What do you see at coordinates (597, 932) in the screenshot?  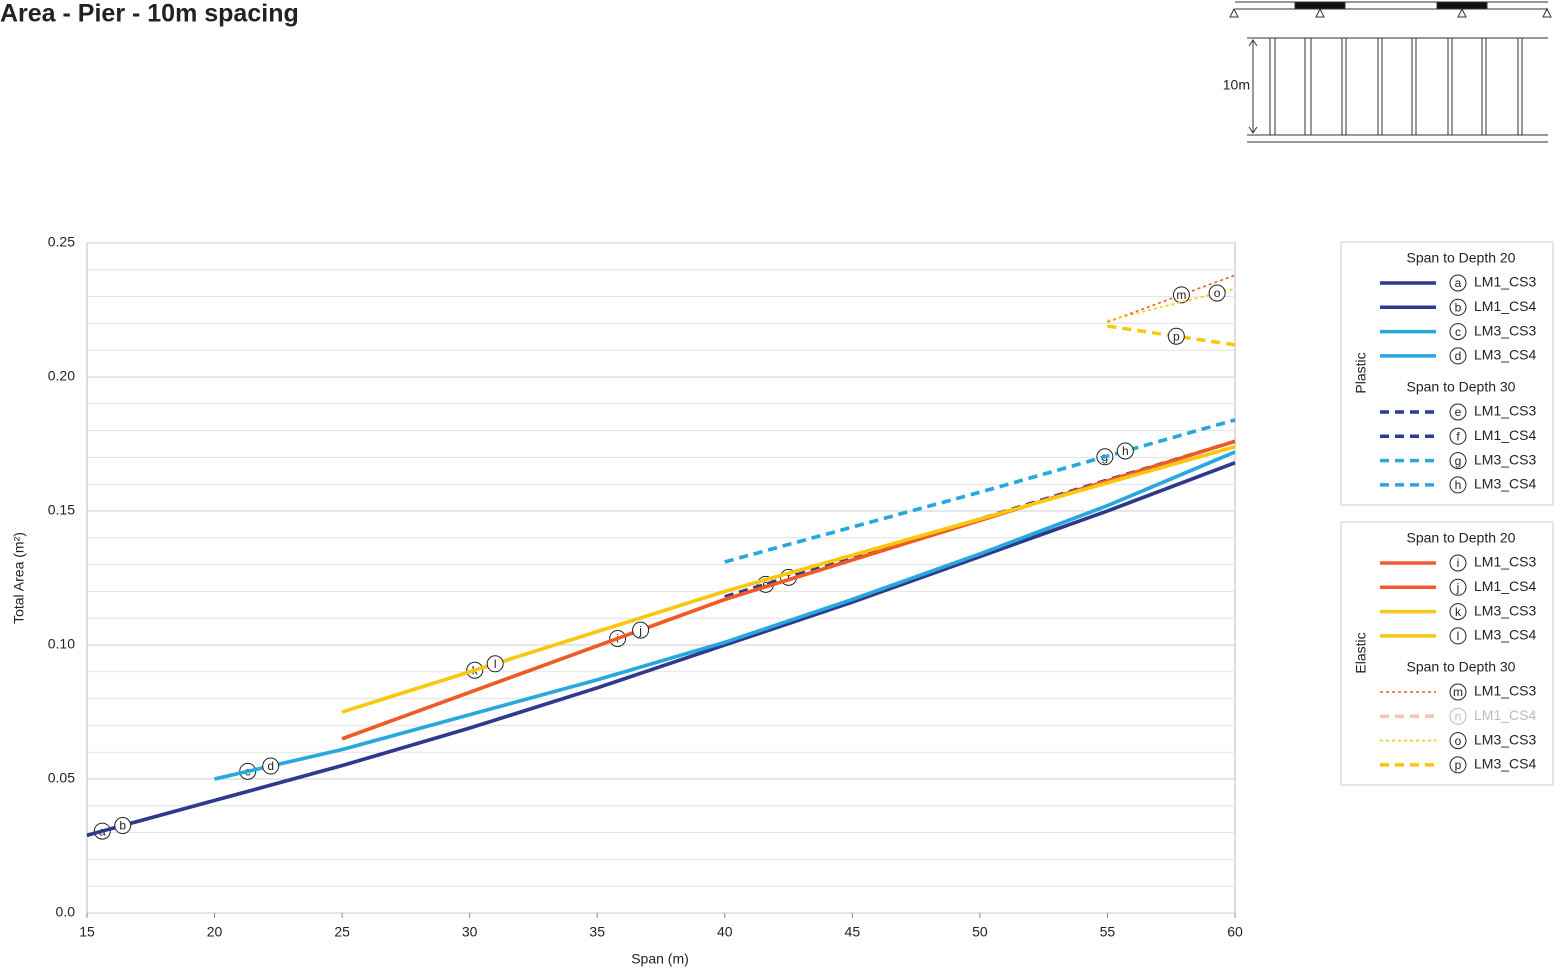 I see `x-tick-label: 35` at bounding box center [597, 932].